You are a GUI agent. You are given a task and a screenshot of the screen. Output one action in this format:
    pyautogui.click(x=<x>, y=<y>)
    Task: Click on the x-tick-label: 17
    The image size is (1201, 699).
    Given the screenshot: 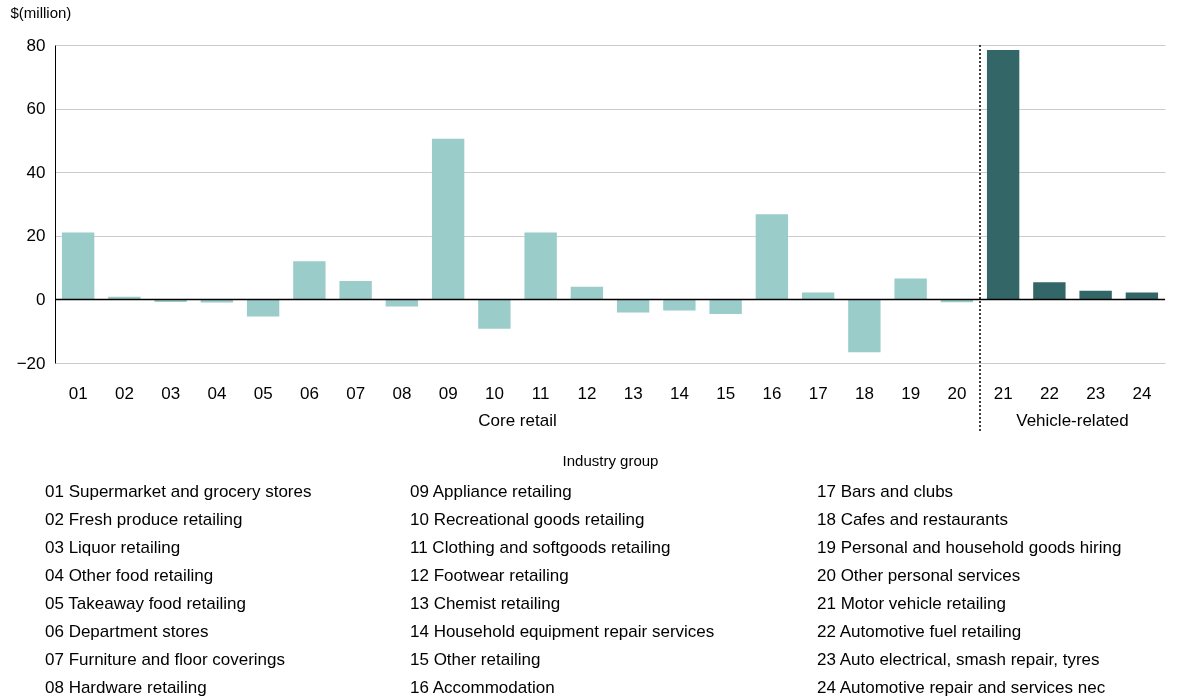 What is the action you would take?
    pyautogui.click(x=818, y=393)
    